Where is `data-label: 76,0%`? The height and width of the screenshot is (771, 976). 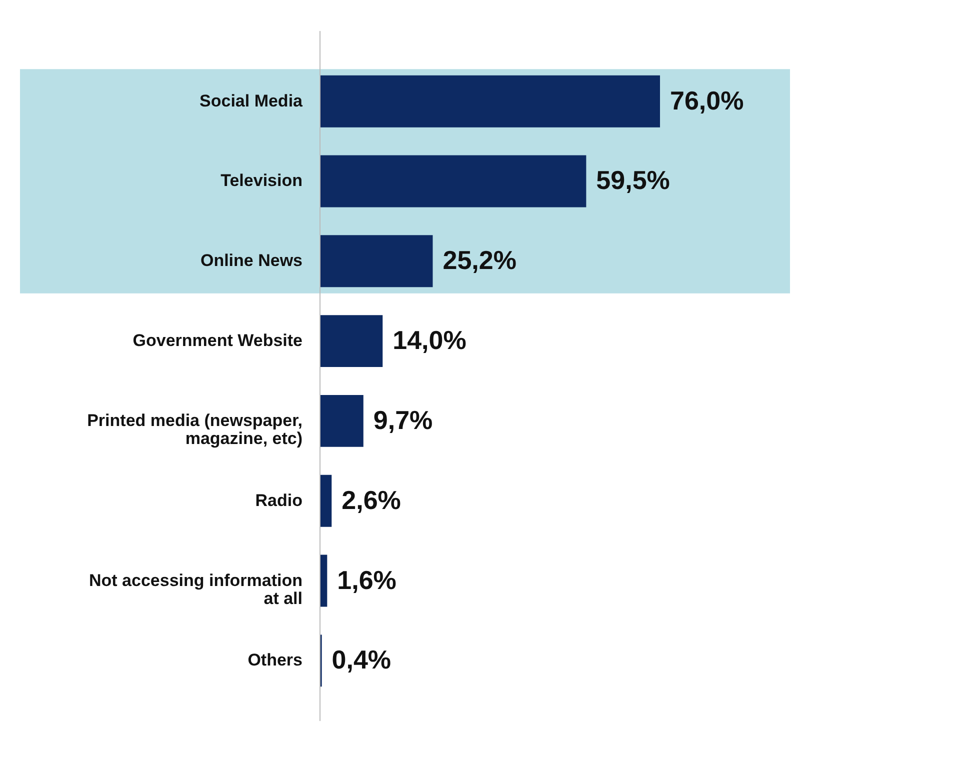 data-label: 76,0% is located at coordinates (707, 100).